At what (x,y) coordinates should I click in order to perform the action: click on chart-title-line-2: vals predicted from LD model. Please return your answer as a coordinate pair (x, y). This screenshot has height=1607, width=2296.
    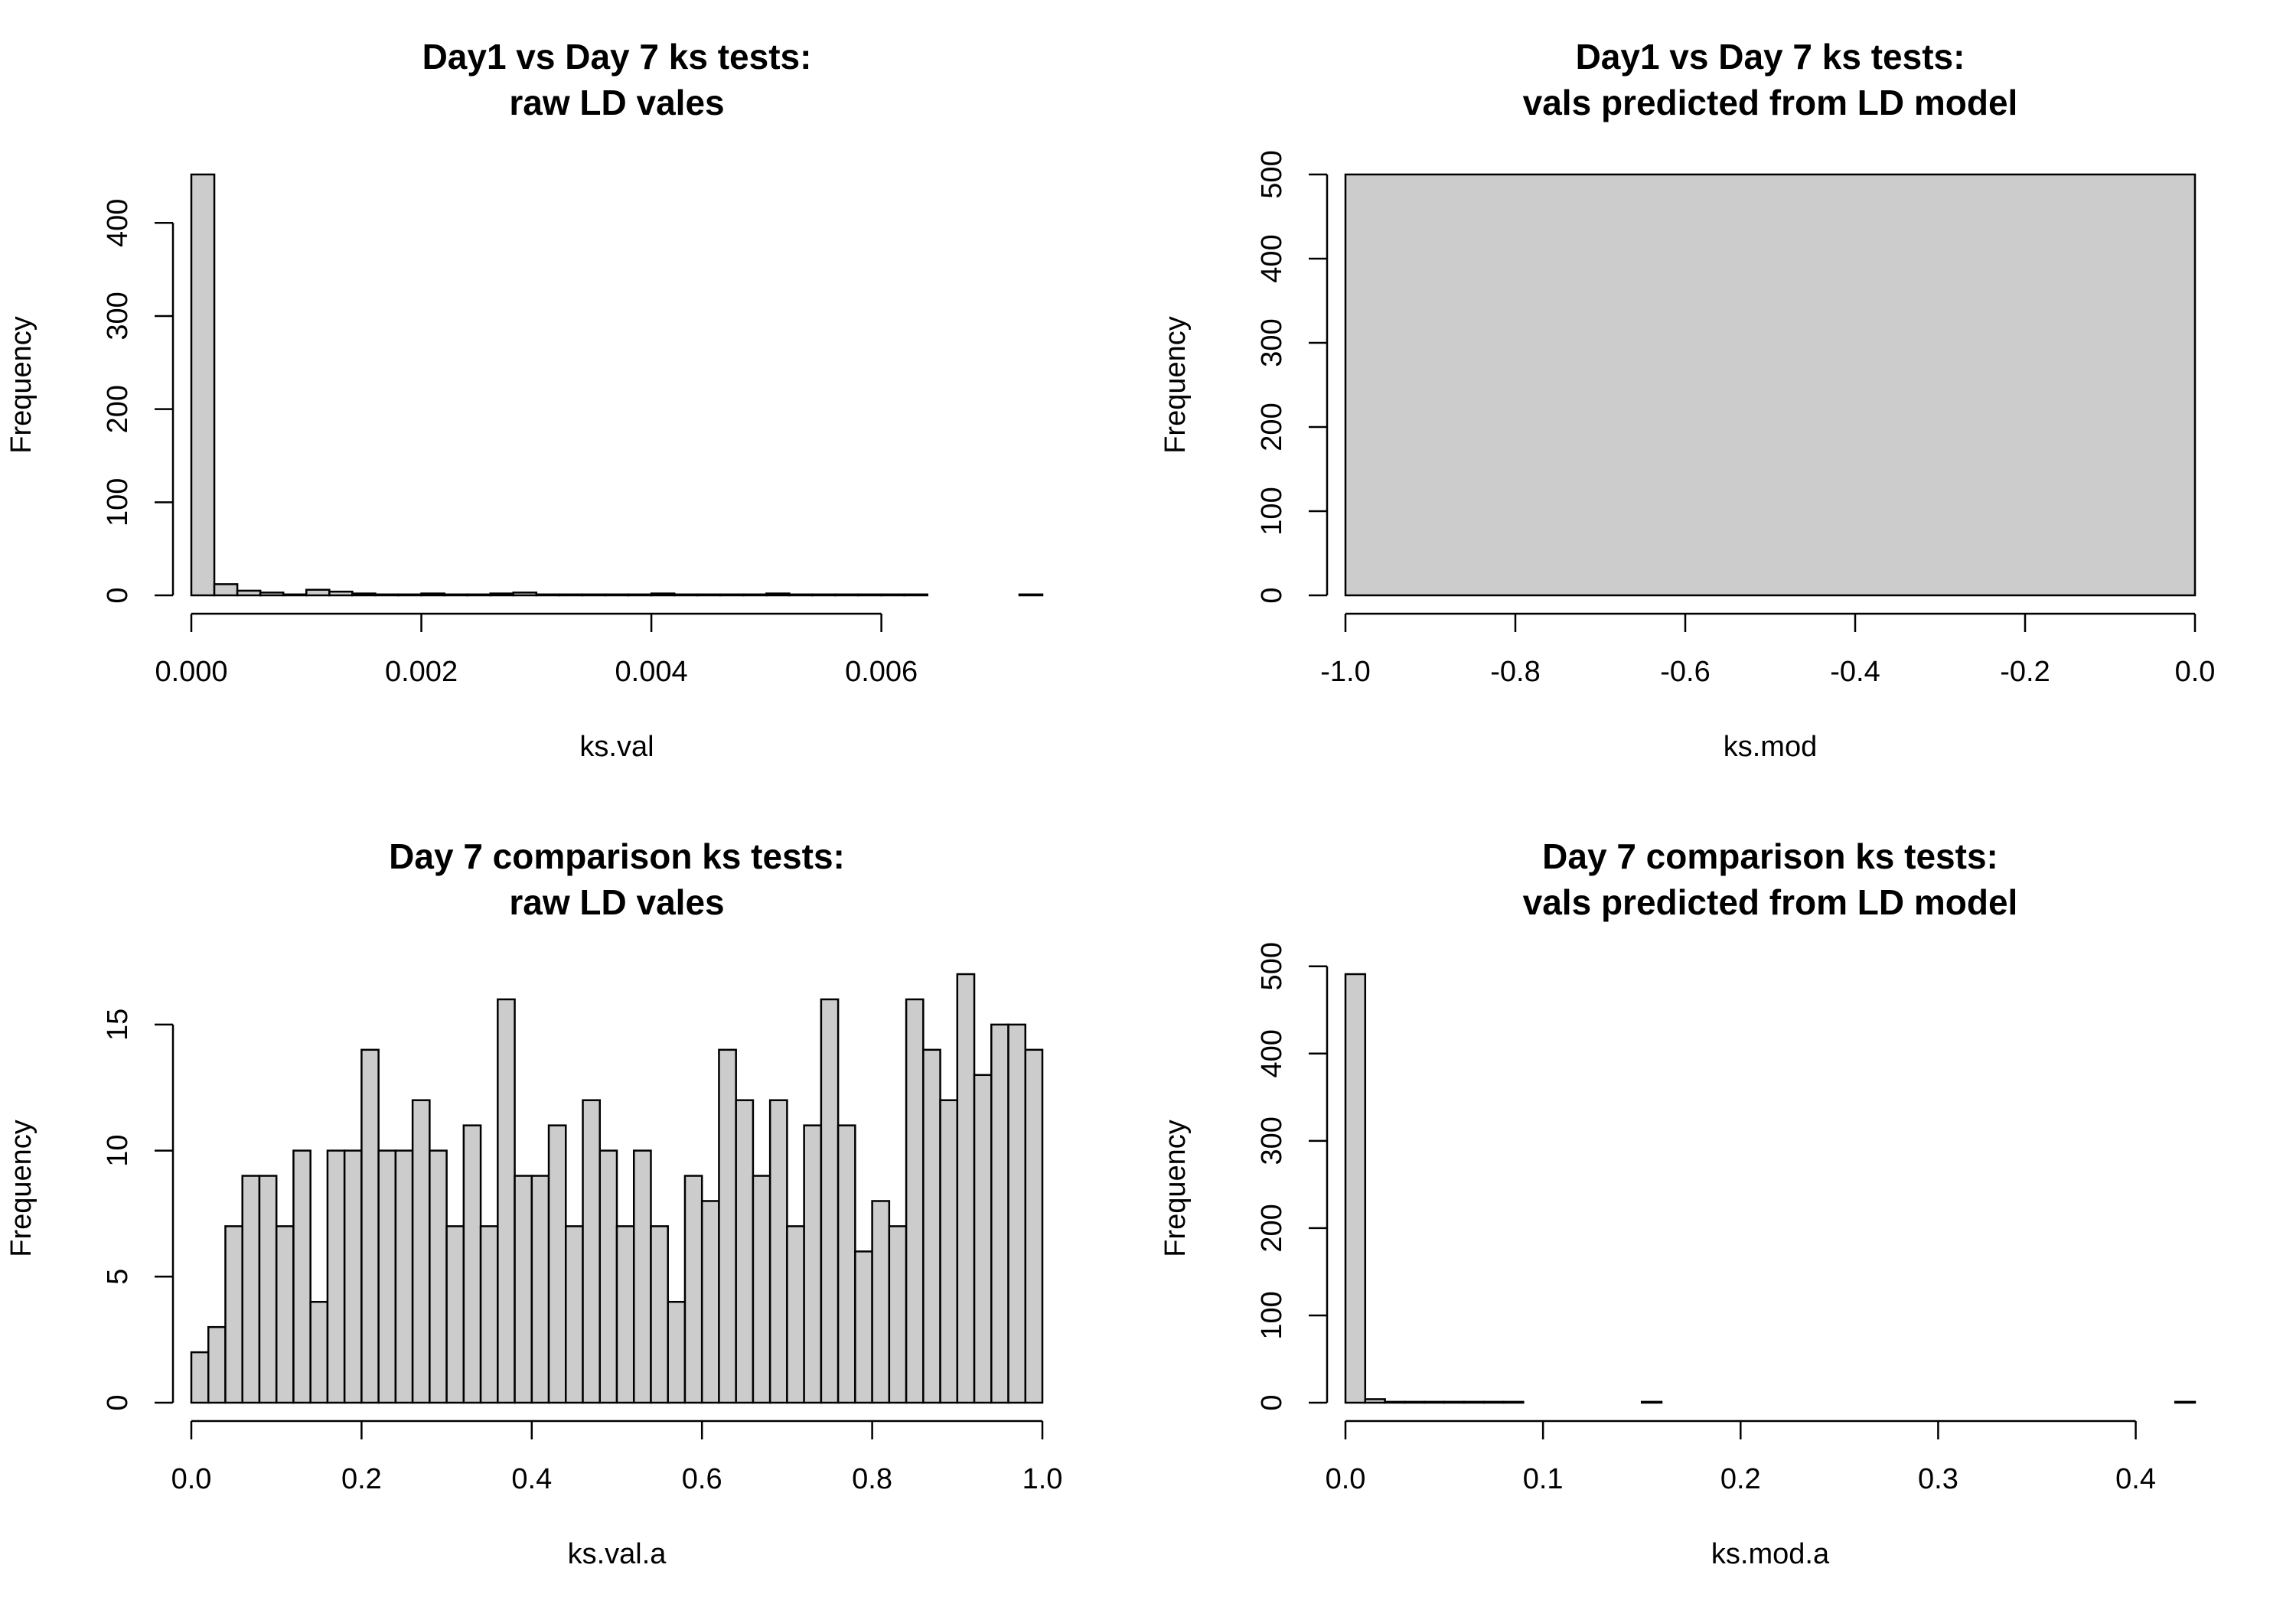
    Looking at the image, I should click on (1770, 902).